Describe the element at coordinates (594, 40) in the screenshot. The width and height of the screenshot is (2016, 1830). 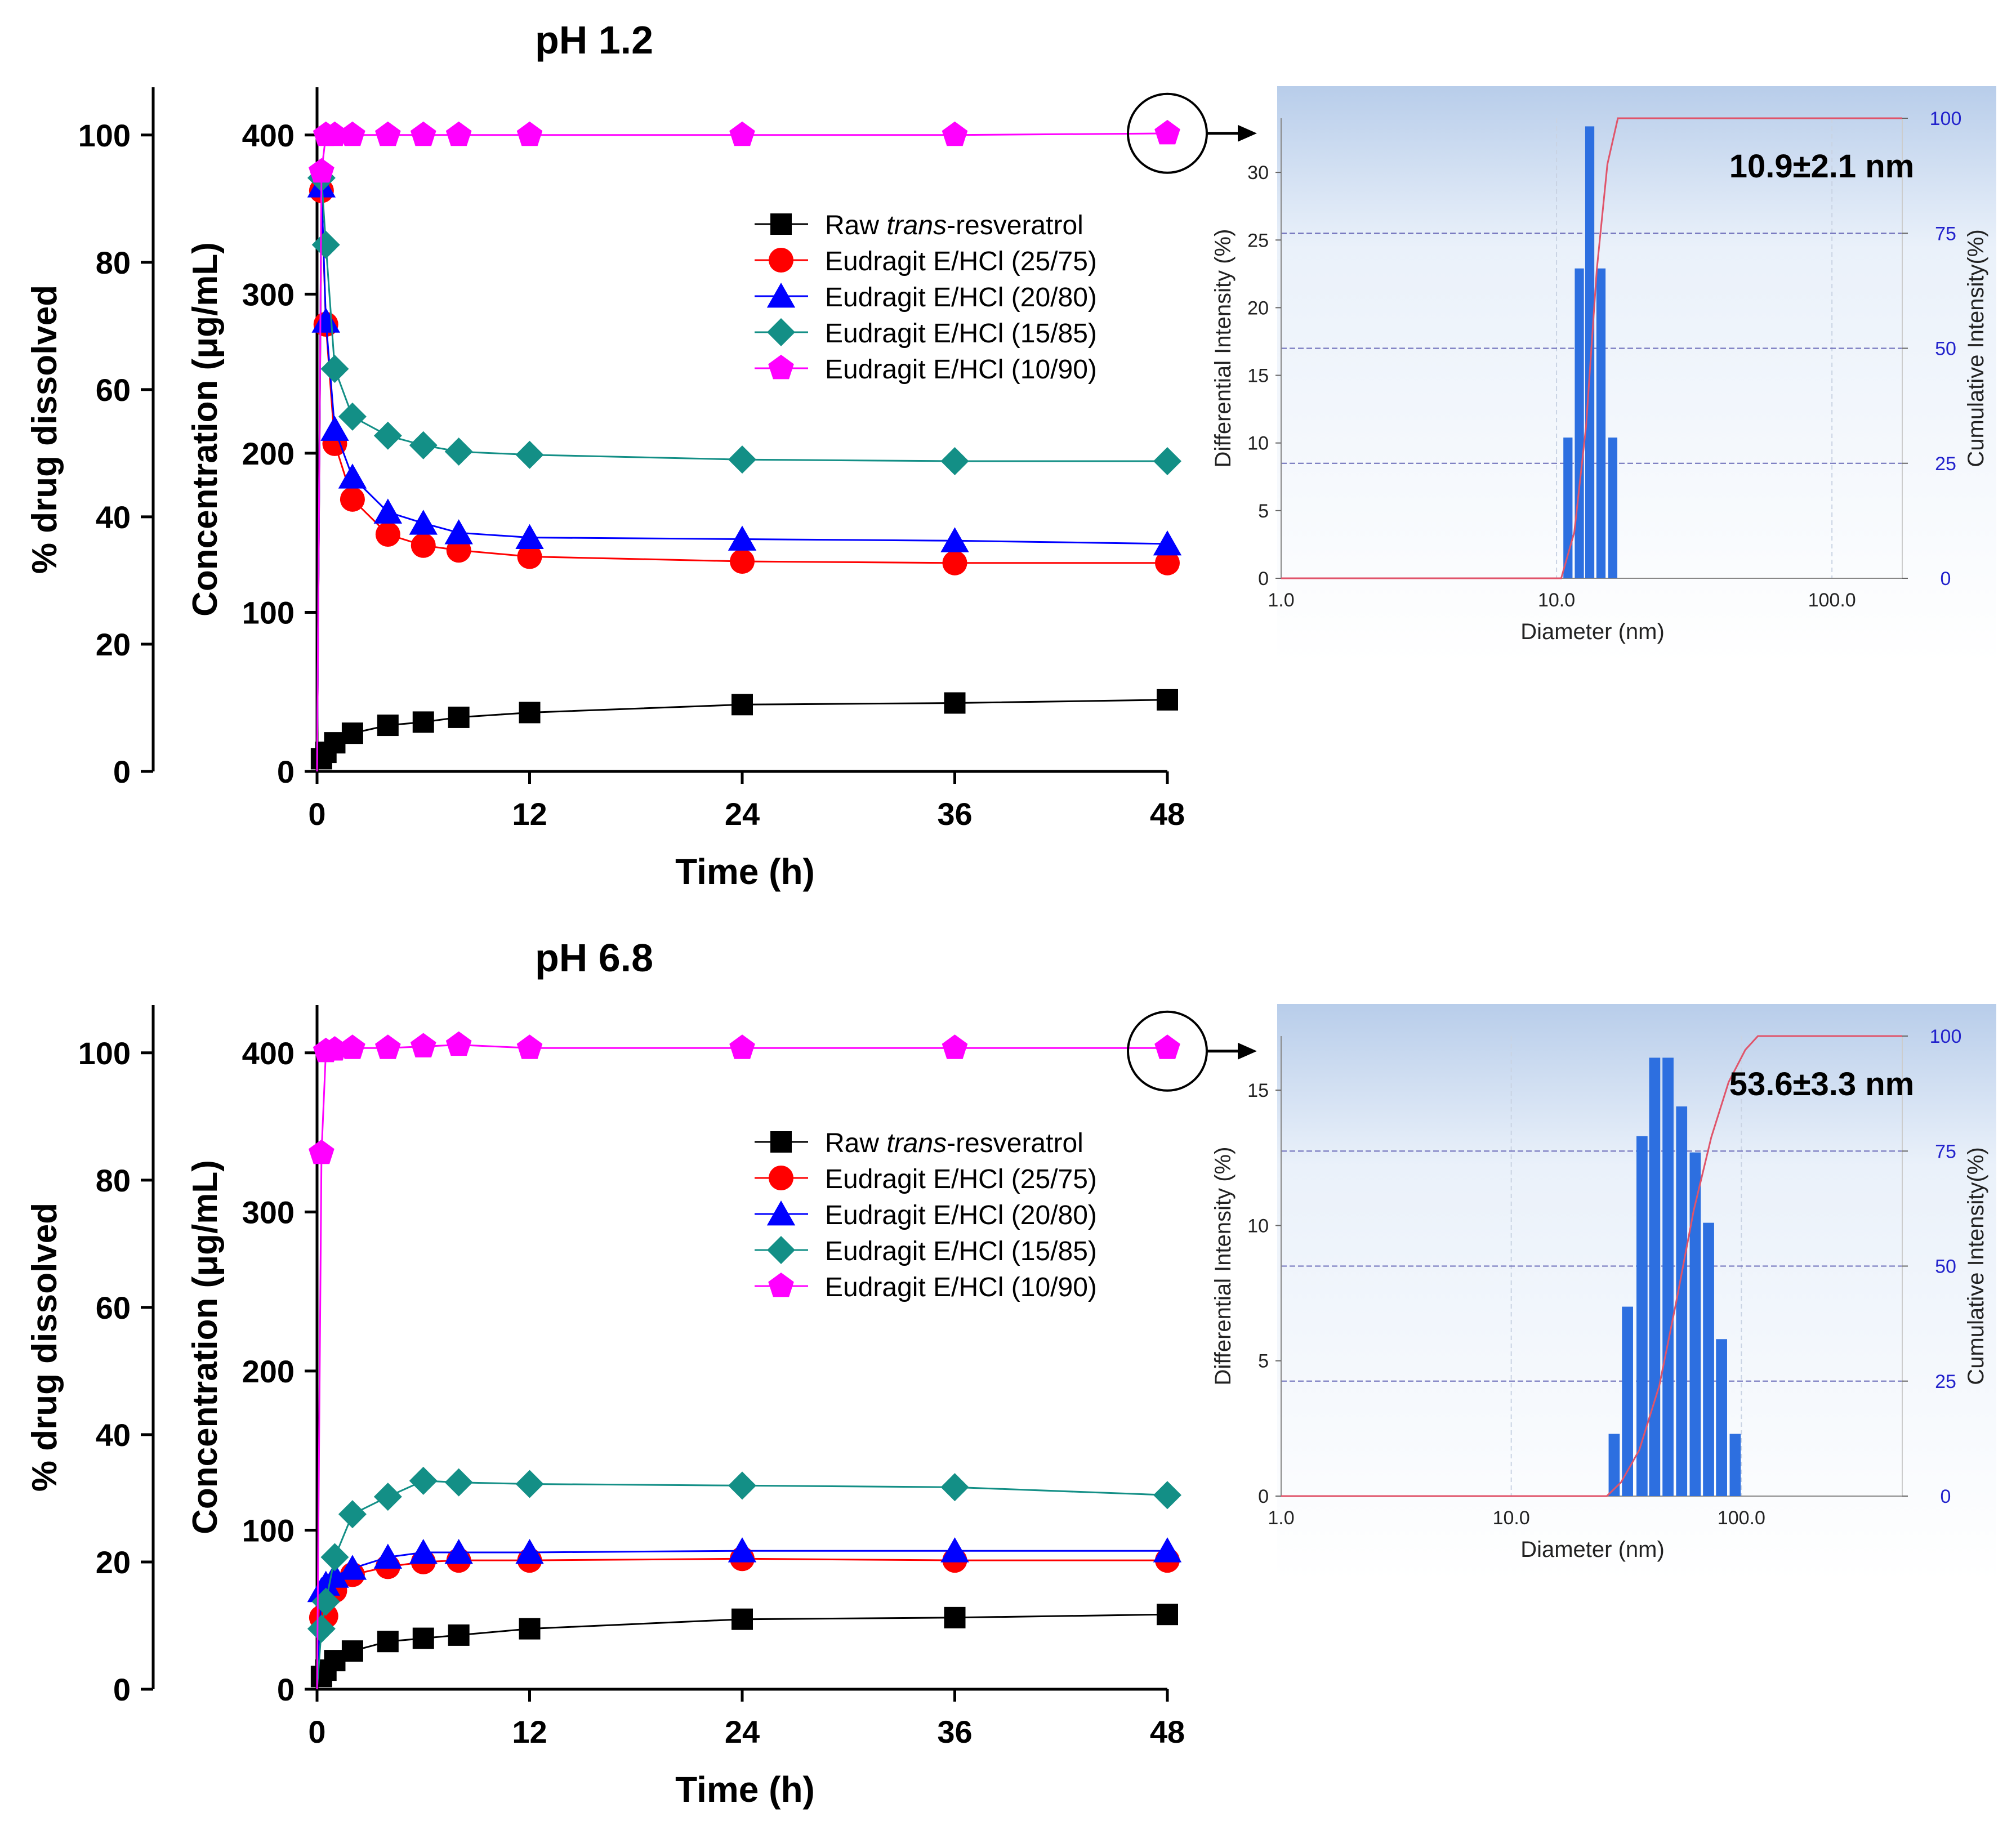
I see `chart-title: pH 1.2` at that location.